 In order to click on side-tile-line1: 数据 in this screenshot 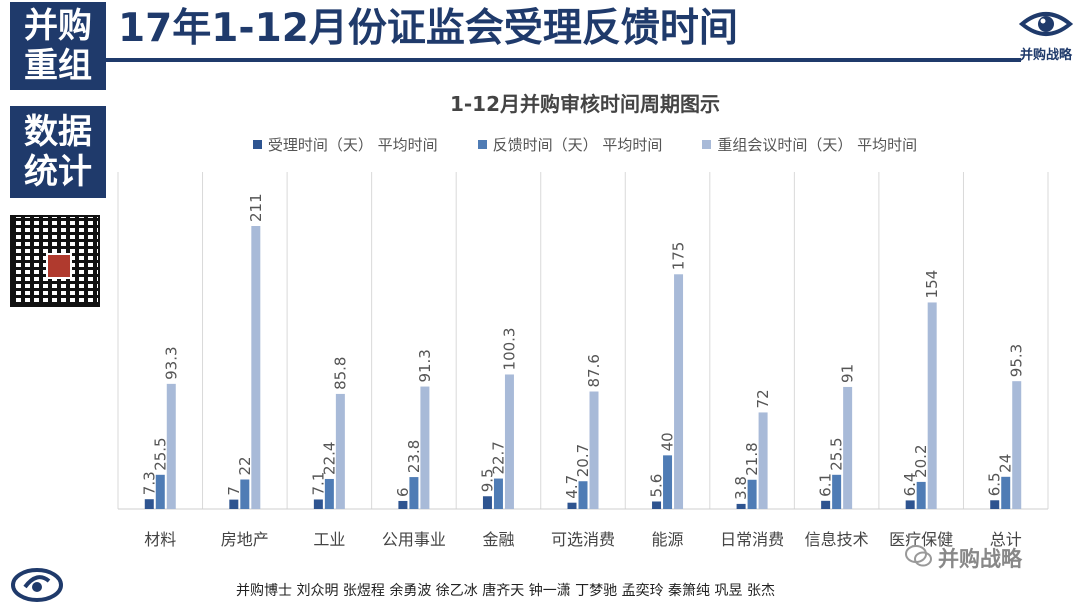, I will do `click(58, 132)`.